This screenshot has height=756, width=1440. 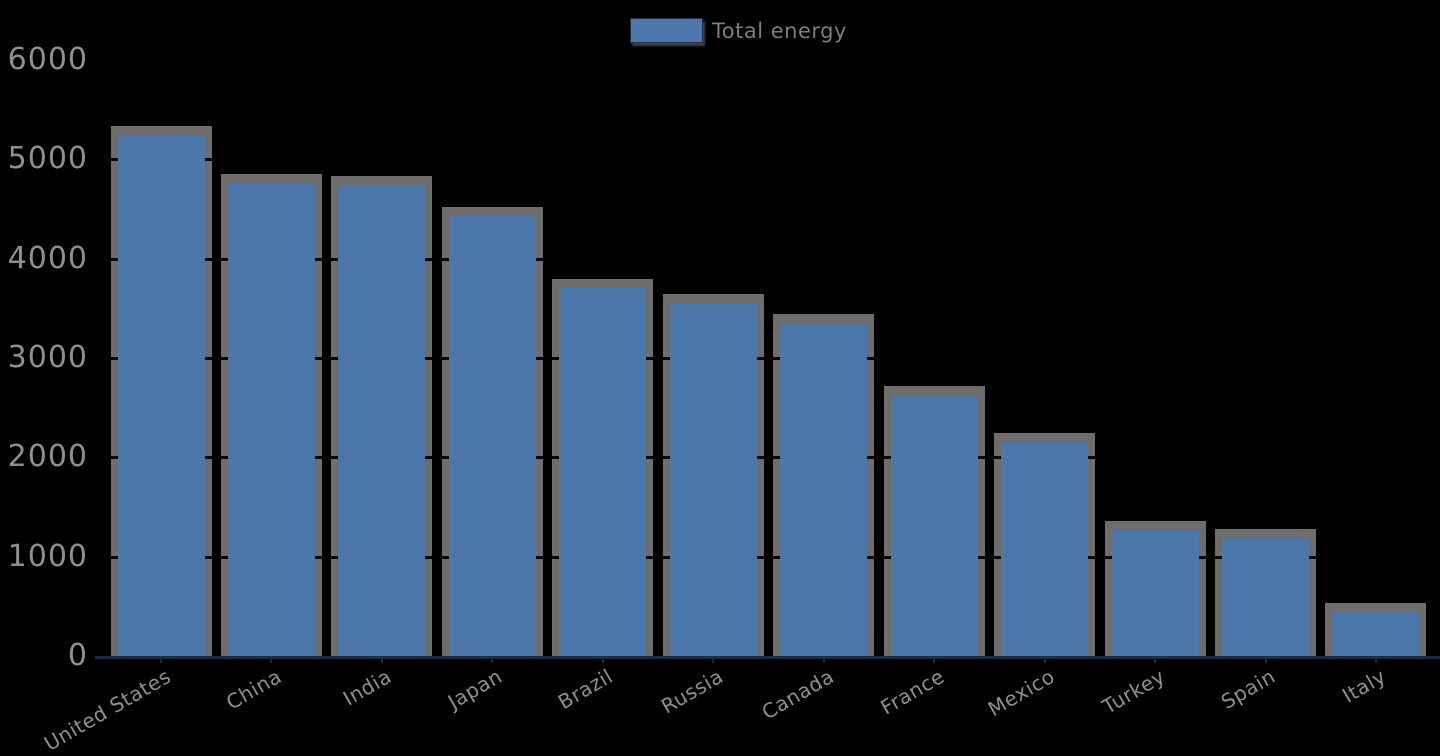 What do you see at coordinates (47, 556) in the screenshot?
I see `y-axis-tick-label: 1000` at bounding box center [47, 556].